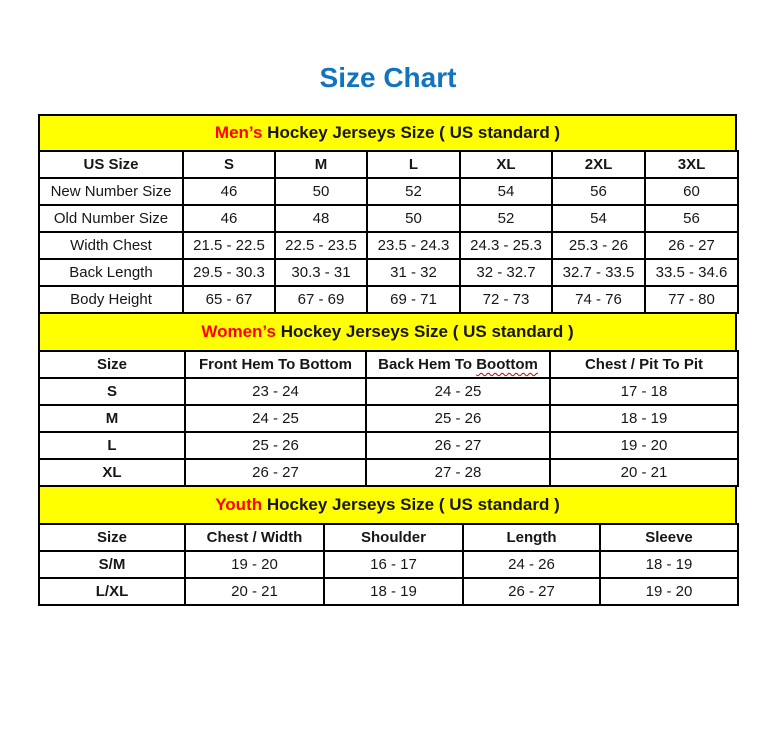 The height and width of the screenshot is (754, 776). What do you see at coordinates (111, 164) in the screenshot?
I see `header-cell: US Size` at bounding box center [111, 164].